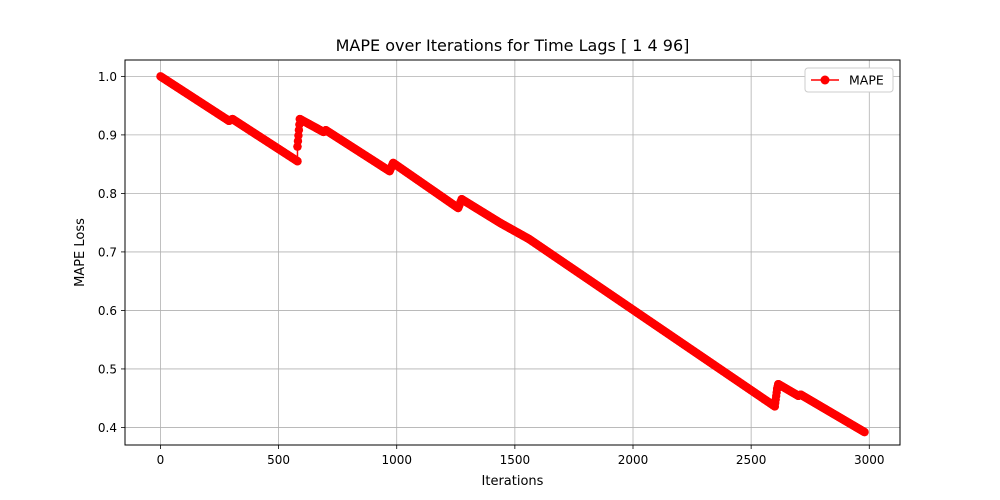 Image resolution: width=1000 pixels, height=500 pixels. Describe the element at coordinates (107, 311) in the screenshot. I see `y-tick-label: 0.6` at that location.